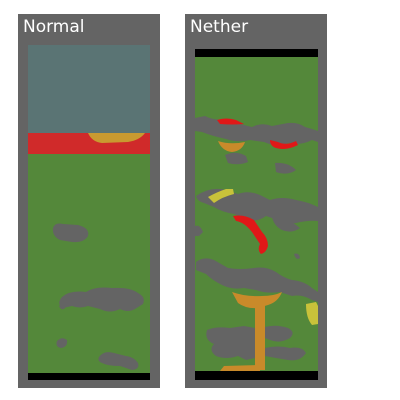  Describe the element at coordinates (116, 138) in the screenshot. I see `normal-ore-deposit` at that location.